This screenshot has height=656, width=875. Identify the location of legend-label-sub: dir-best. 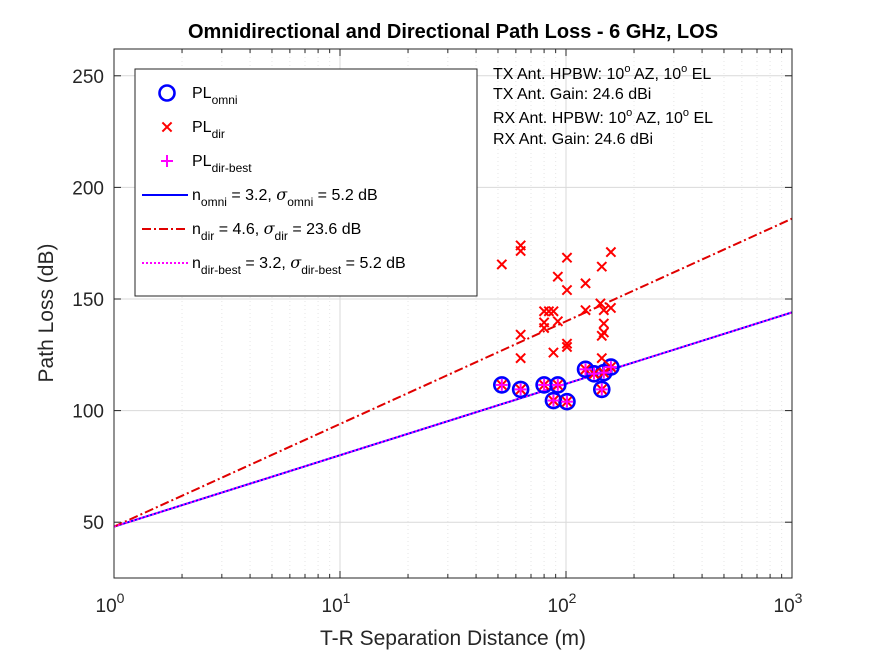
(232, 168).